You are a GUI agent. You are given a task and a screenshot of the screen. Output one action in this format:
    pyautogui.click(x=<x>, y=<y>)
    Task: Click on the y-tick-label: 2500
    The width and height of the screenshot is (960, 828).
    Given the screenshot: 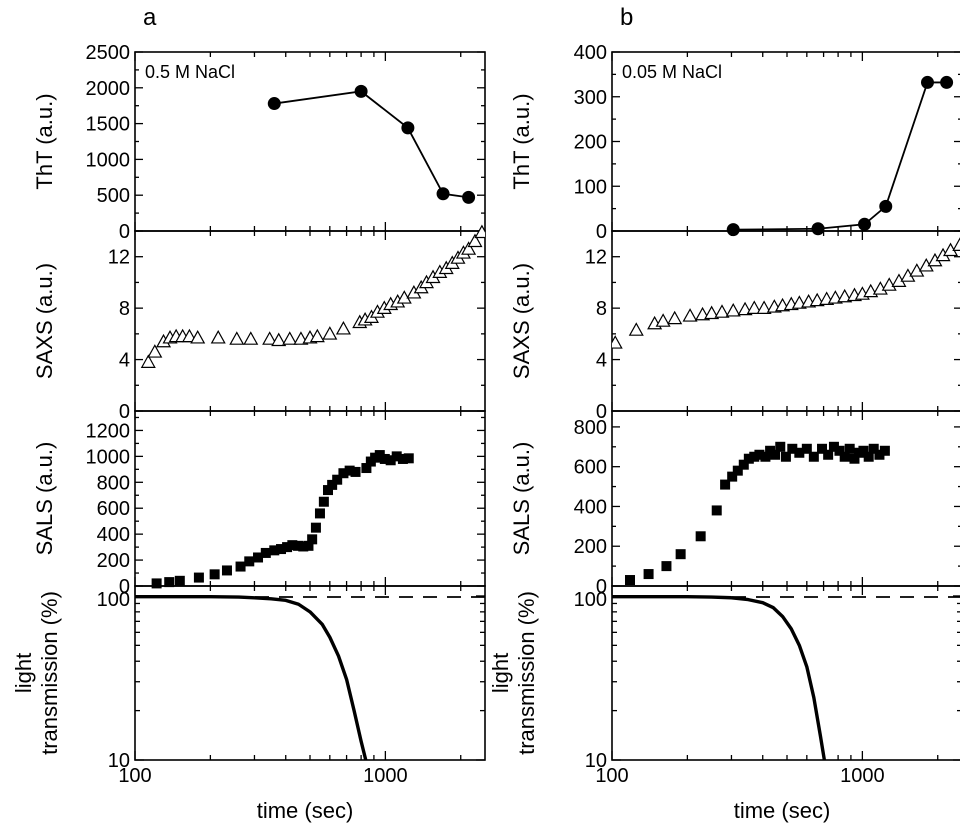 What is the action you would take?
    pyautogui.click(x=108, y=53)
    